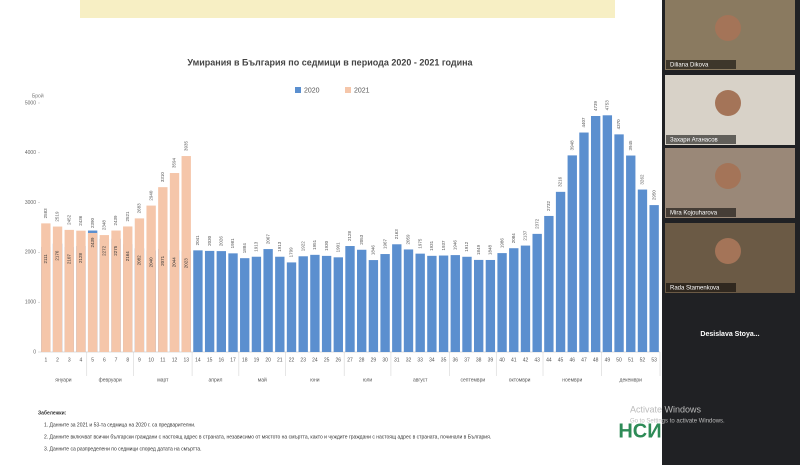 The width and height of the screenshot is (800, 470). I want to click on month-label: февруари, so click(110, 380).